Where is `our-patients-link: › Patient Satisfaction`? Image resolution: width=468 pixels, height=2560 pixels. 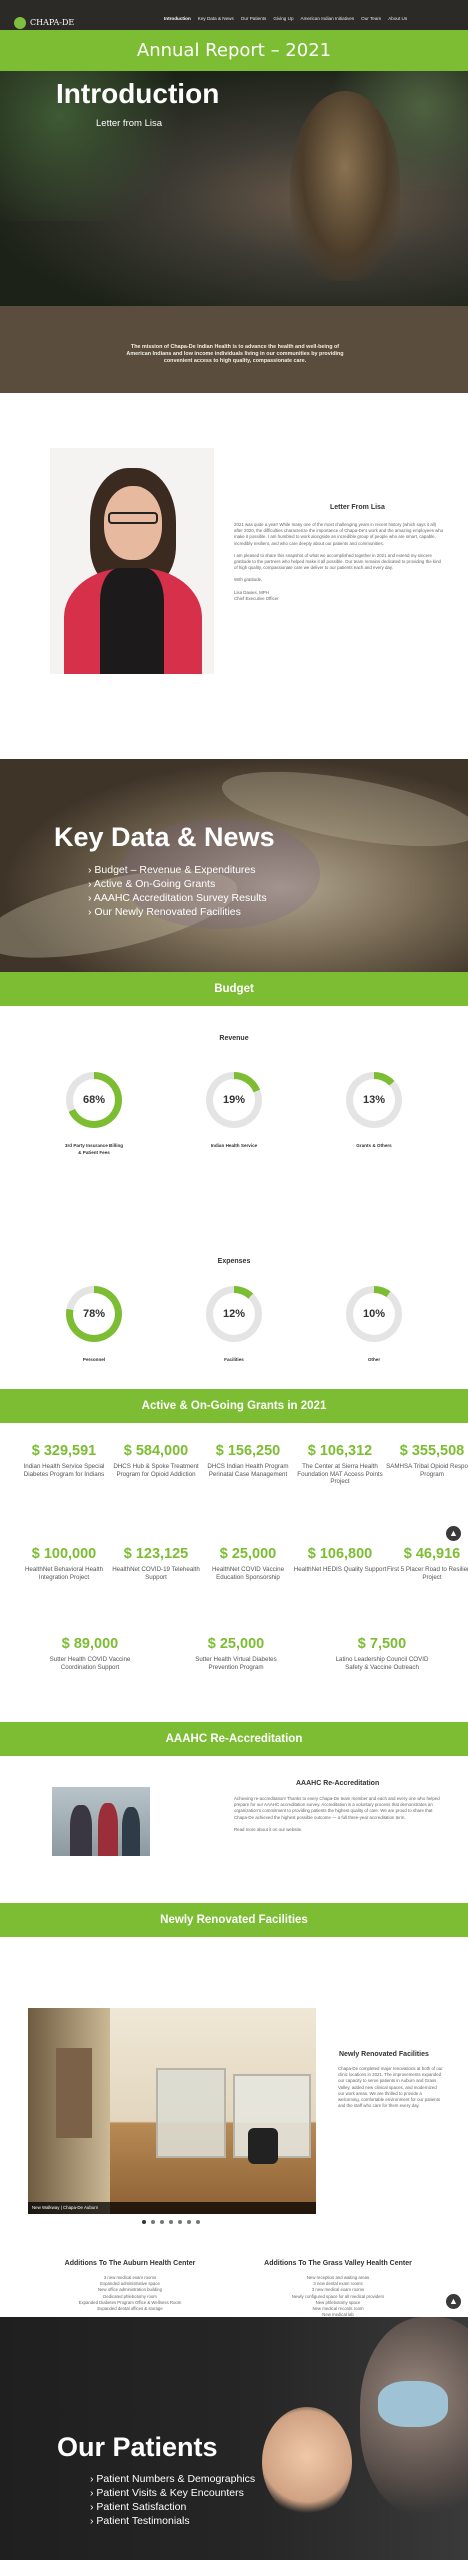 our-patients-link: › Patient Satisfaction is located at coordinates (138, 2507).